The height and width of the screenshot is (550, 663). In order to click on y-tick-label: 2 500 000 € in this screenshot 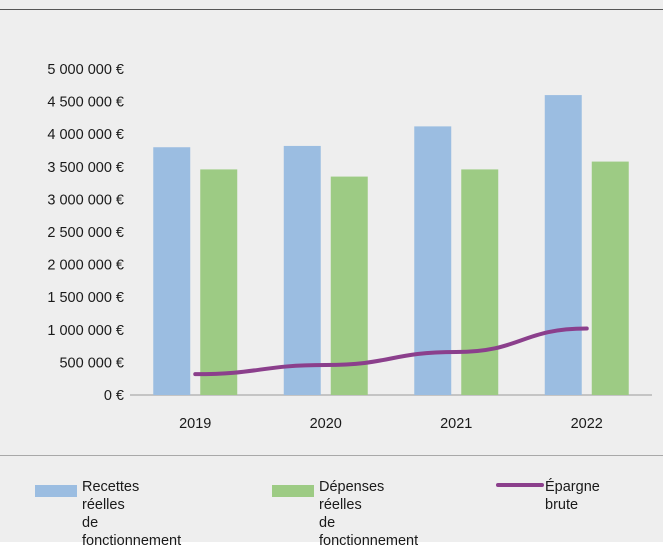, I will do `click(85, 233)`.